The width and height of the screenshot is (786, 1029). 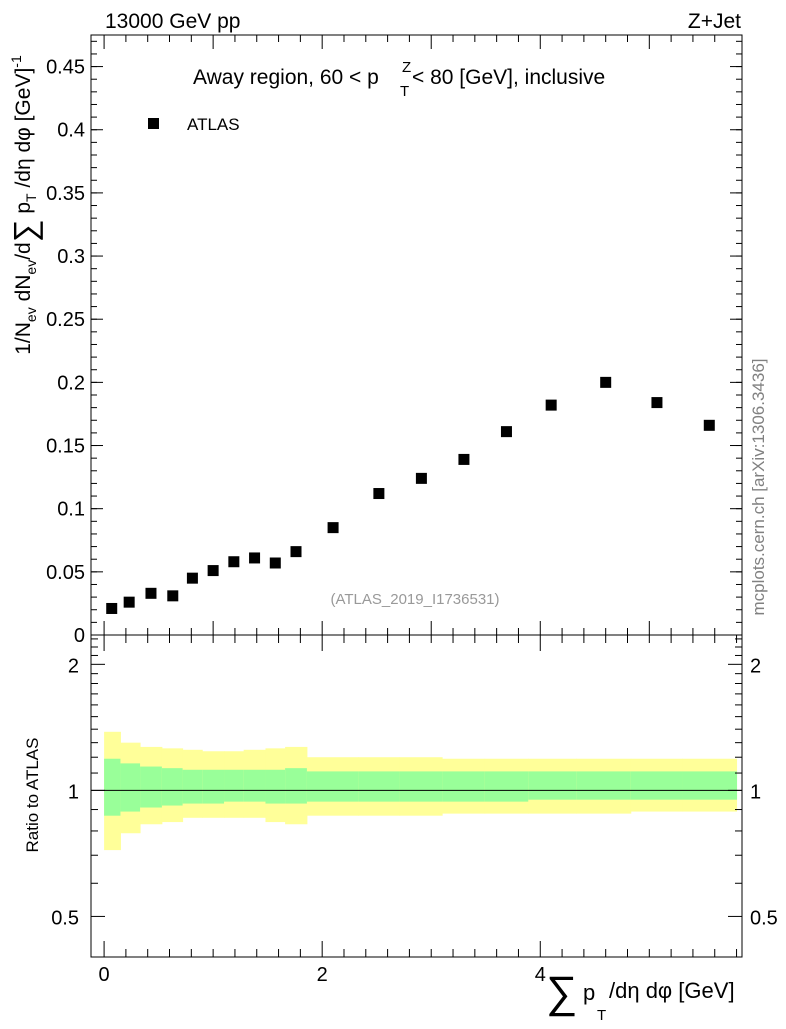 What do you see at coordinates (764, 918) in the screenshot?
I see `ratio-y-tick-label-right: 0.5` at bounding box center [764, 918].